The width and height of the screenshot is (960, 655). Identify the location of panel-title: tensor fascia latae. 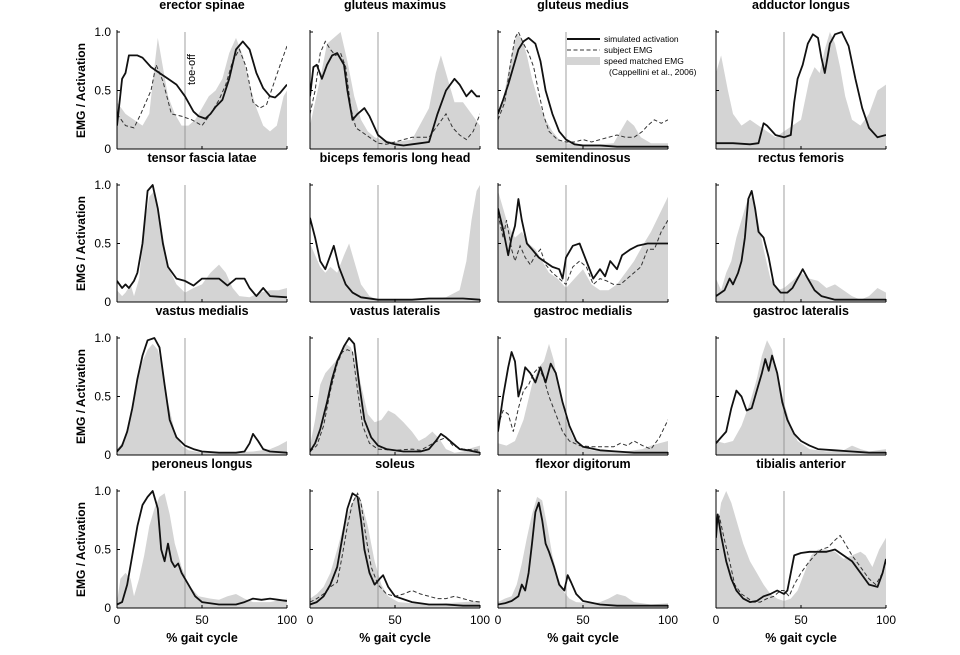
(201, 158).